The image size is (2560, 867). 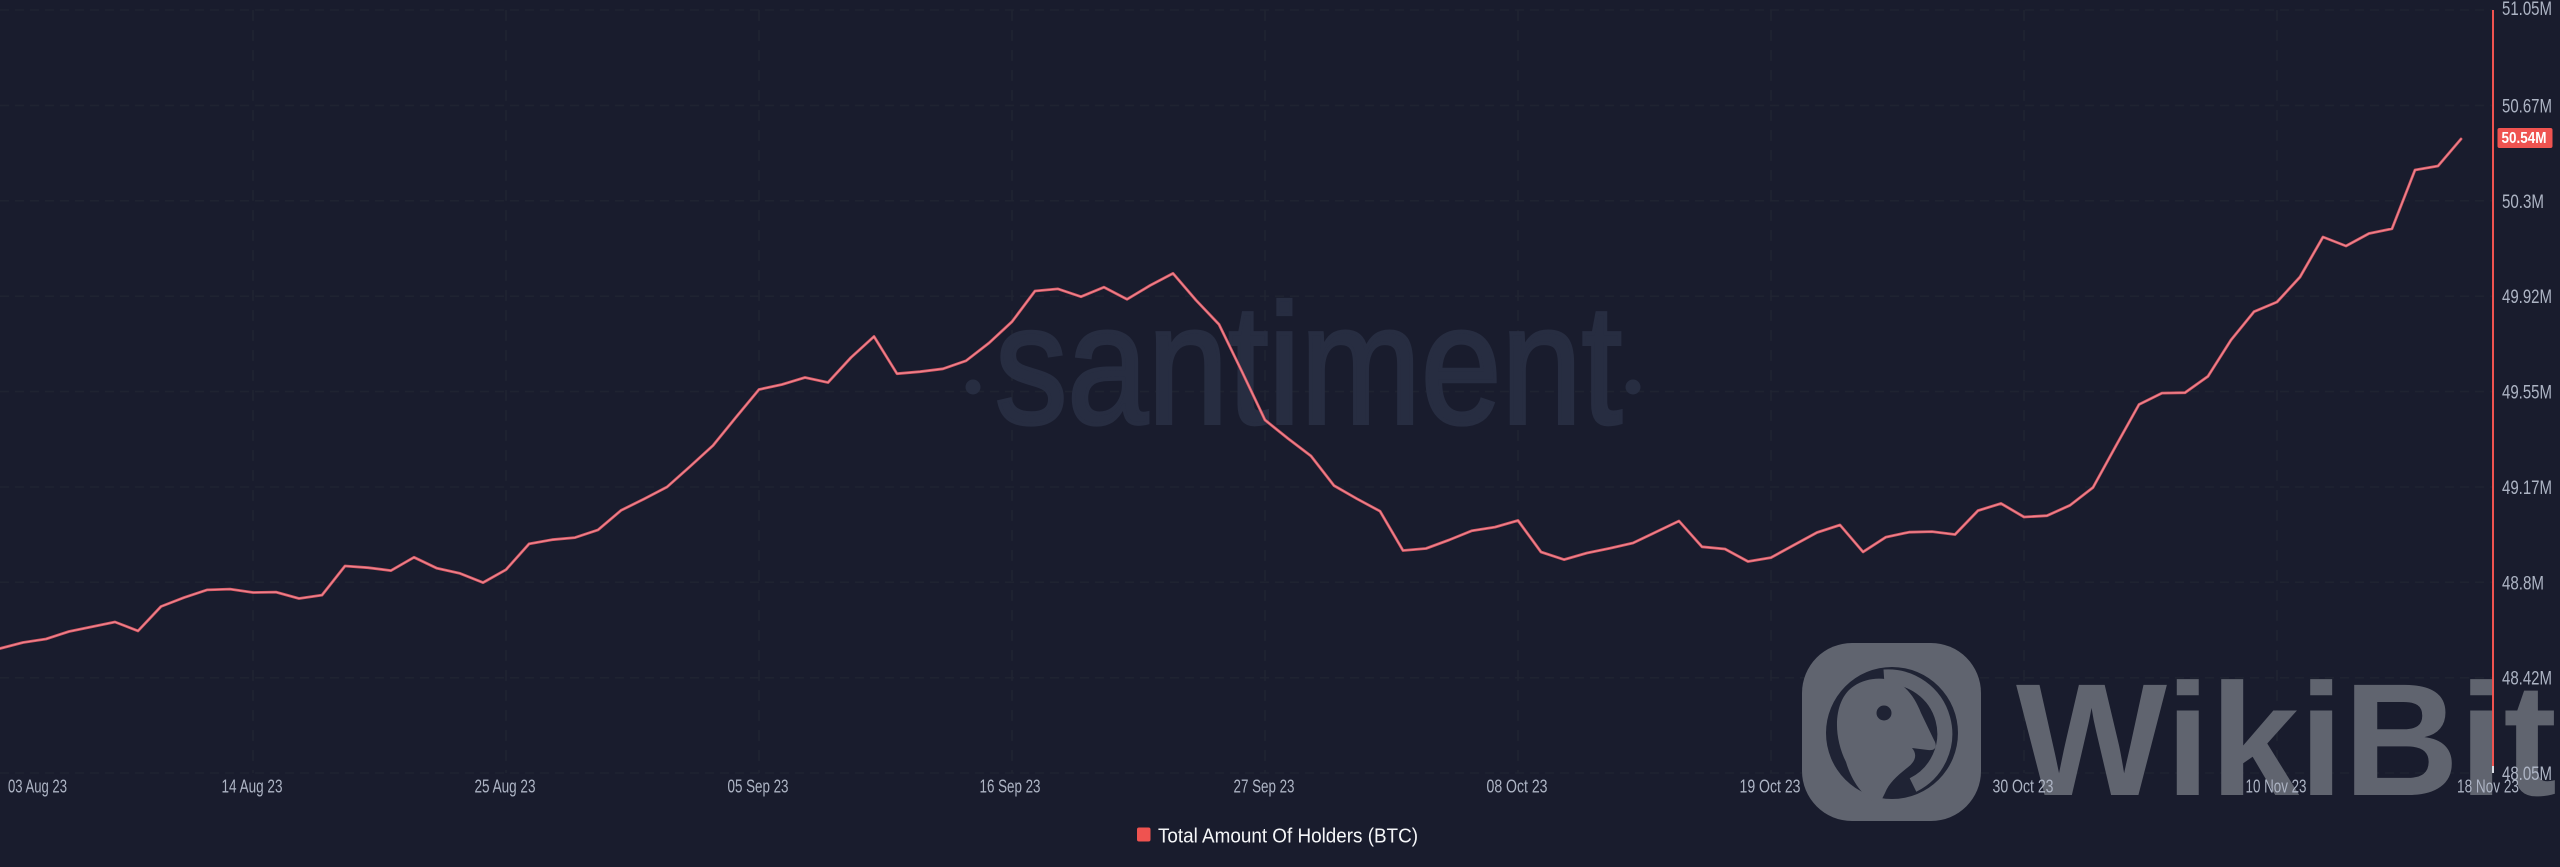 What do you see at coordinates (1010, 787) in the screenshot?
I see `svg-text: 16 Sep 23` at bounding box center [1010, 787].